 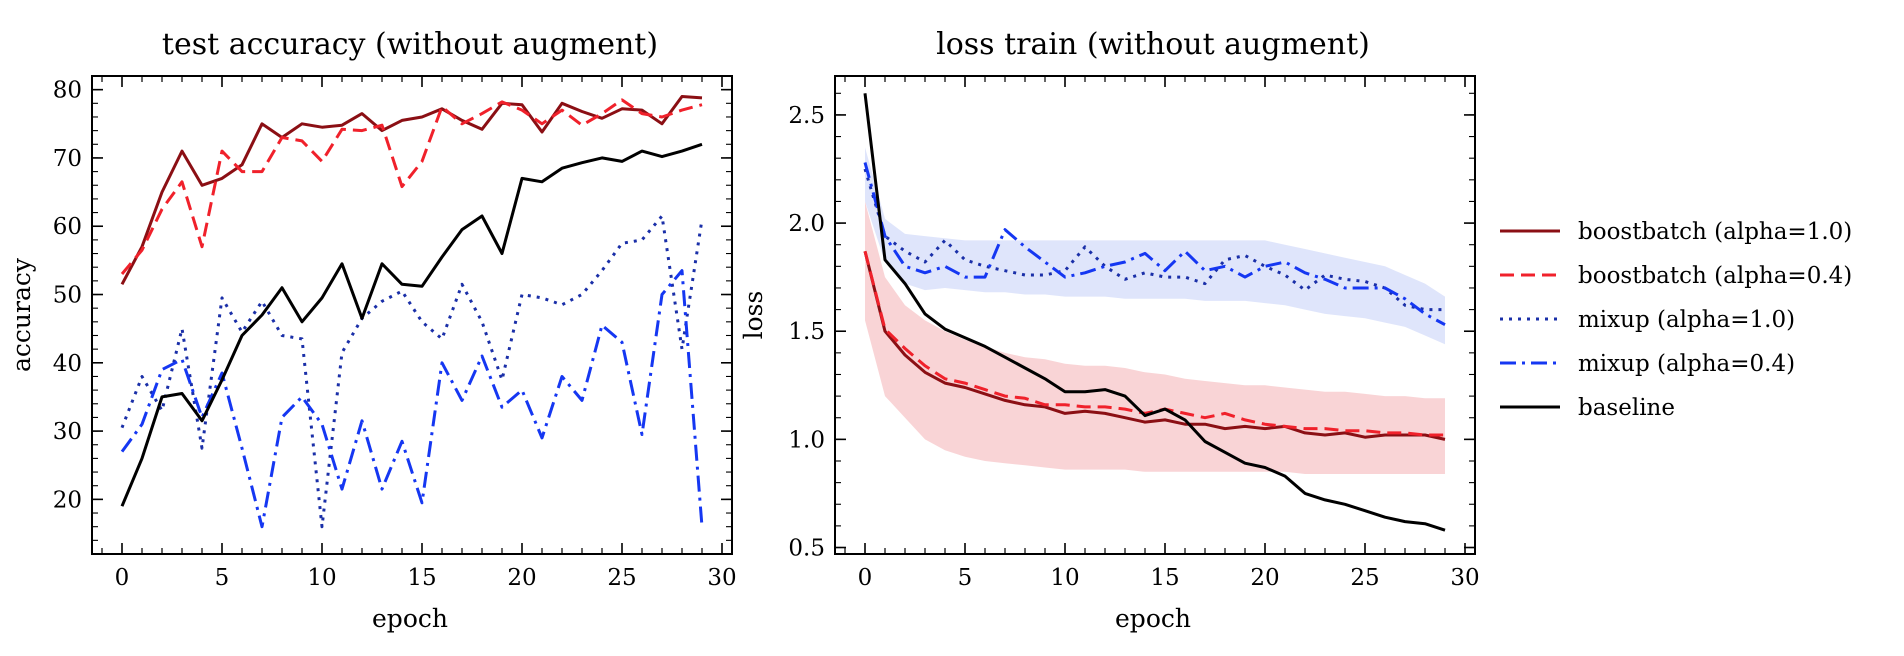 What do you see at coordinates (67, 432) in the screenshot?
I see `y-tick-label: 30` at bounding box center [67, 432].